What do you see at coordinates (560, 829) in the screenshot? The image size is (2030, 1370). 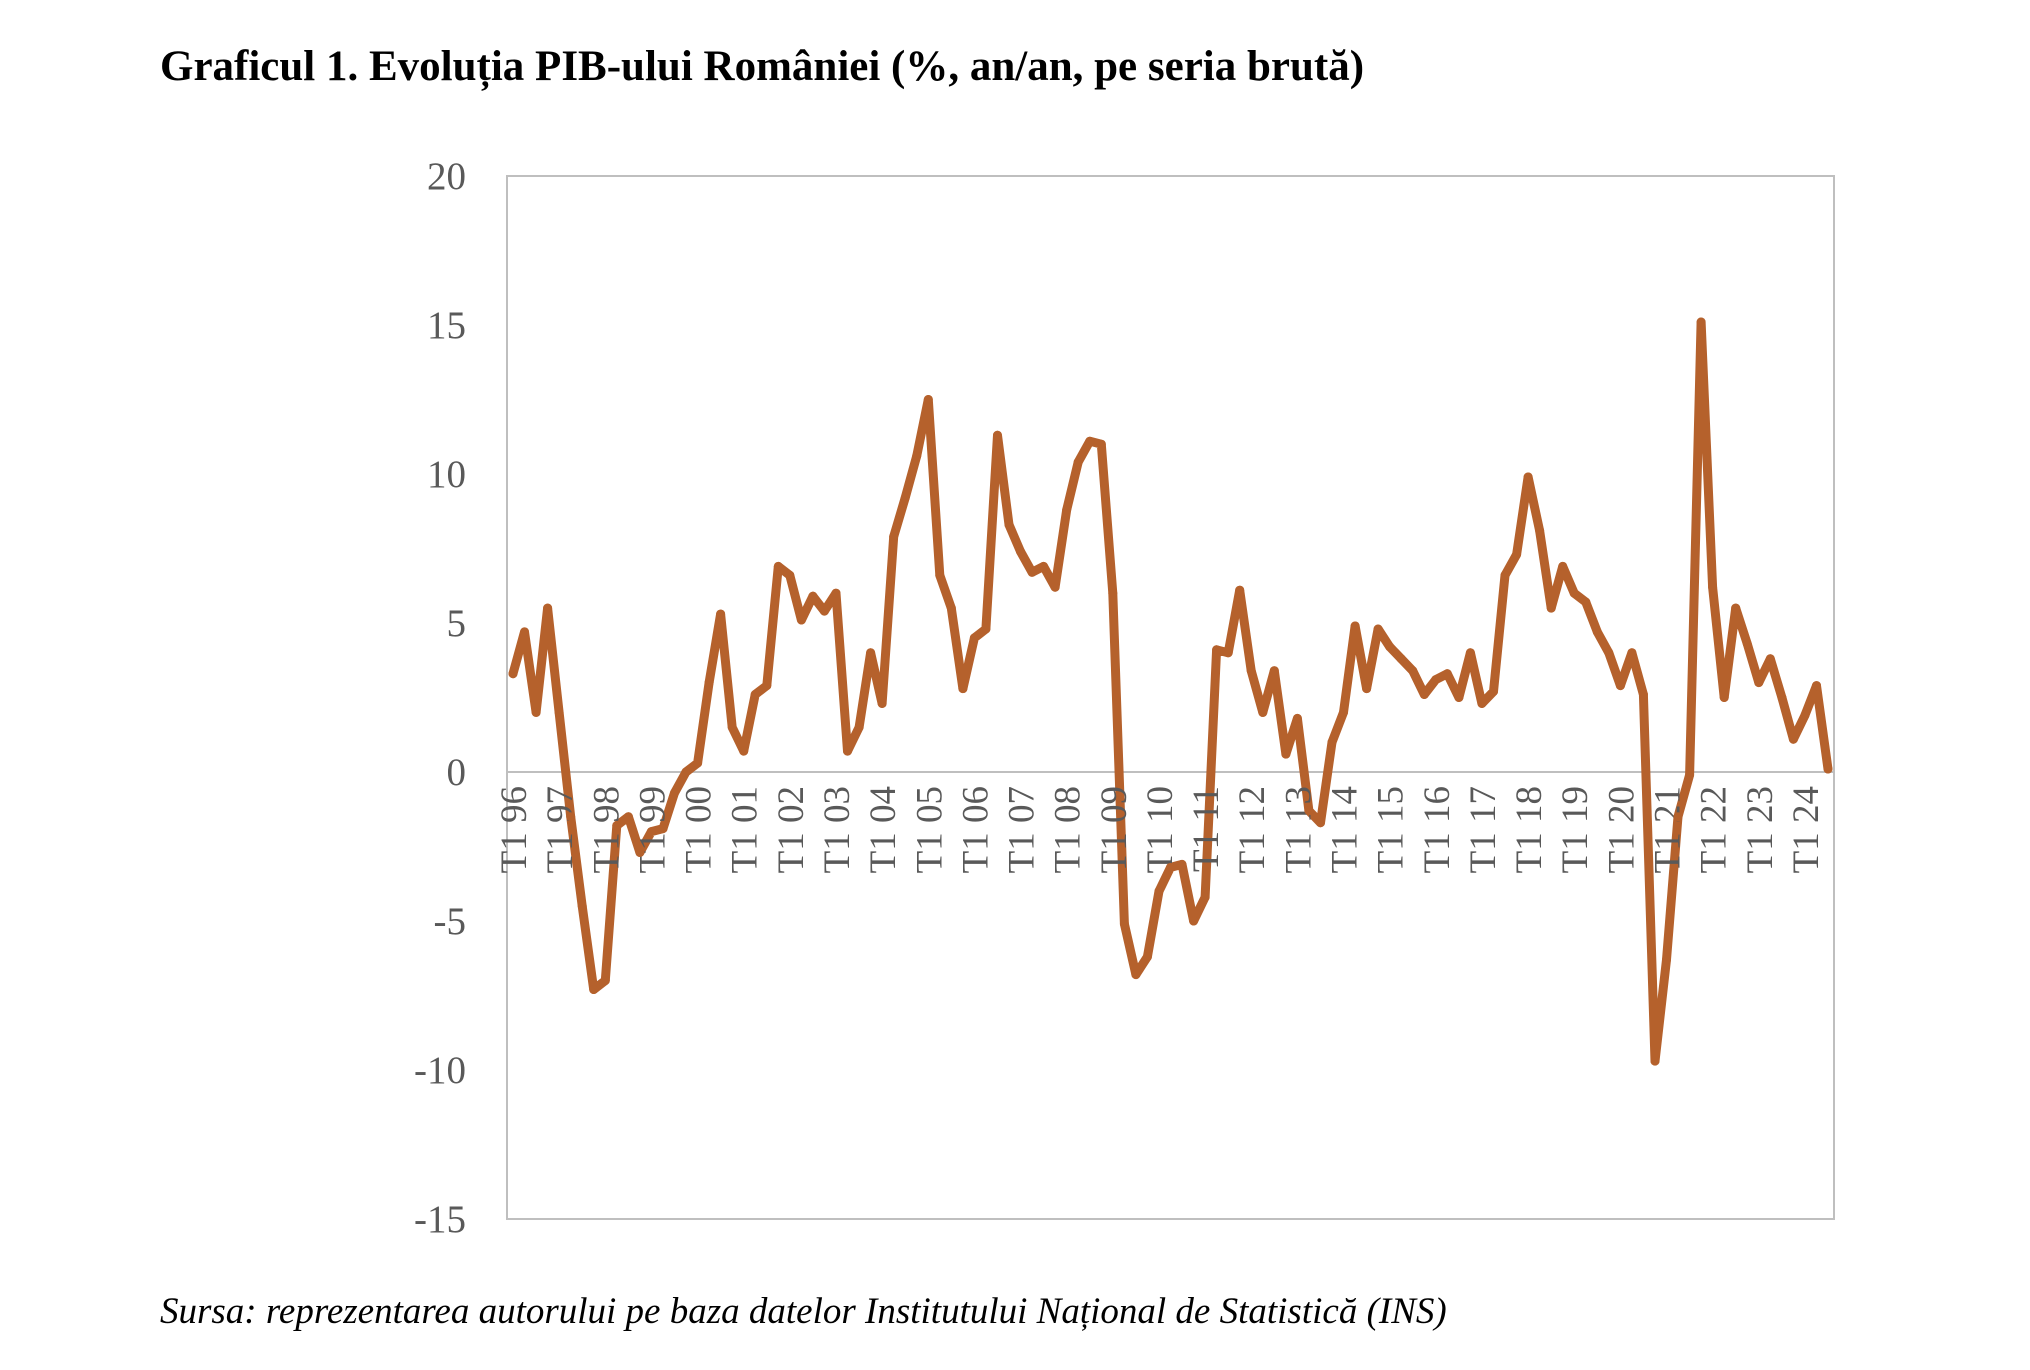 I see `x-tick-label: T1 97` at bounding box center [560, 829].